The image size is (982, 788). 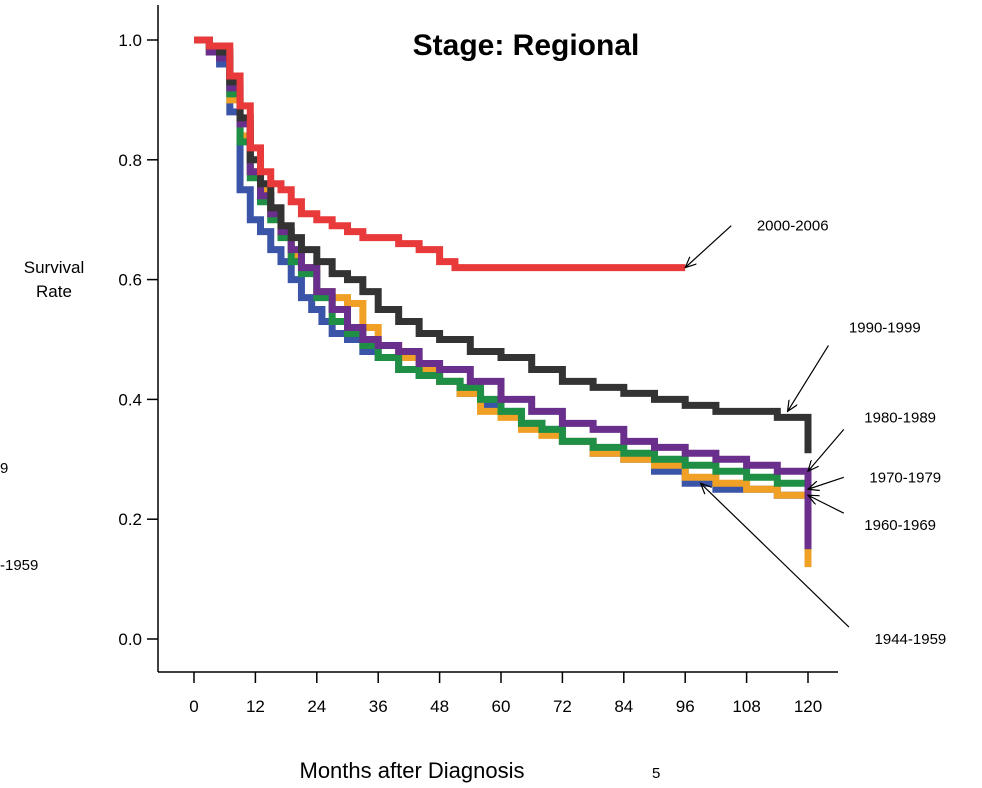 What do you see at coordinates (808, 378) in the screenshot?
I see `annotation-arrow-1990-1999` at bounding box center [808, 378].